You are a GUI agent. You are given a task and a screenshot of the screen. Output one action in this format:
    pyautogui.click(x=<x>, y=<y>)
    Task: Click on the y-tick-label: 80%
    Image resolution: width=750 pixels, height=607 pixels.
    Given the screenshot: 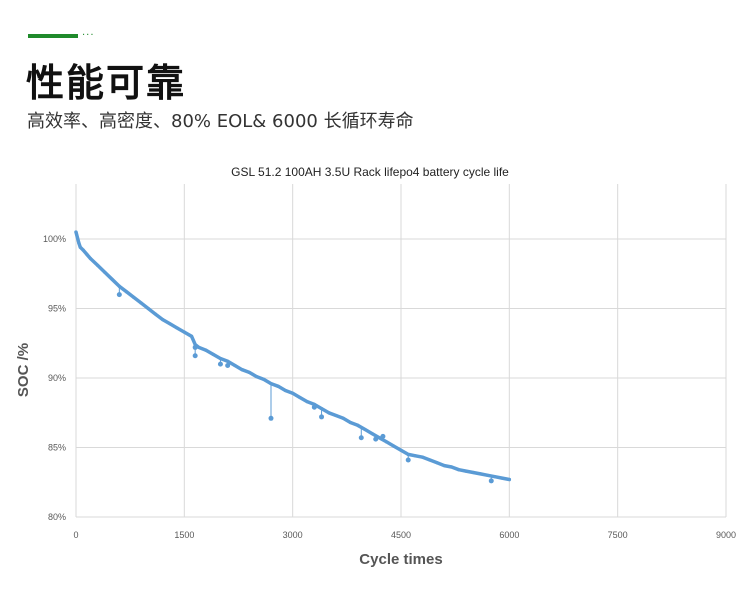 What is the action you would take?
    pyautogui.click(x=57, y=517)
    